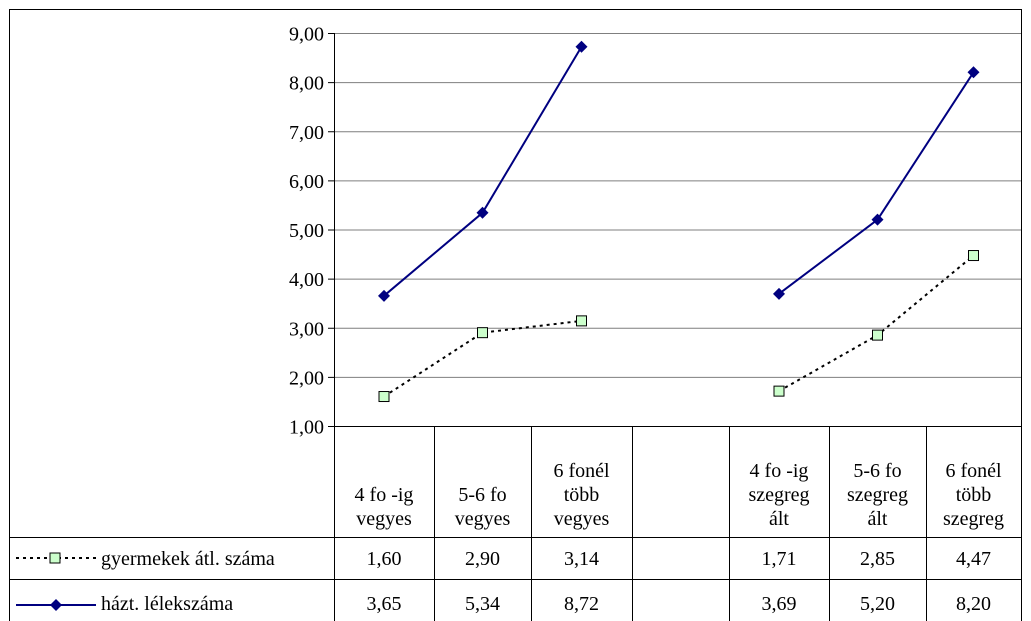 The width and height of the screenshot is (1031, 621). I want to click on y-tick-label: 9,00, so click(306, 35).